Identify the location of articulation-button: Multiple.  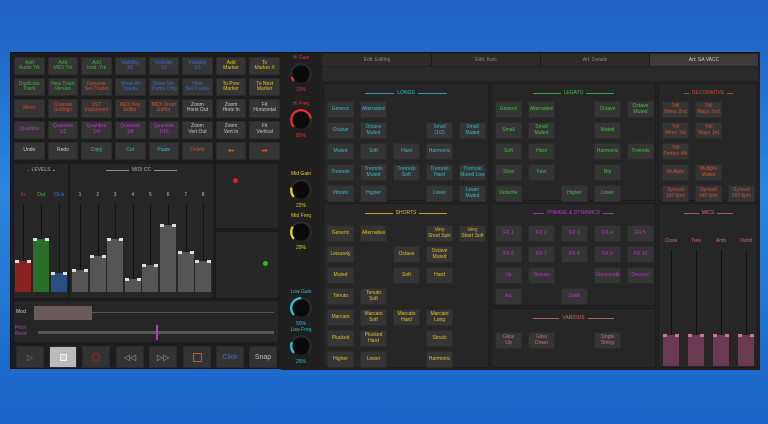
(675, 172).